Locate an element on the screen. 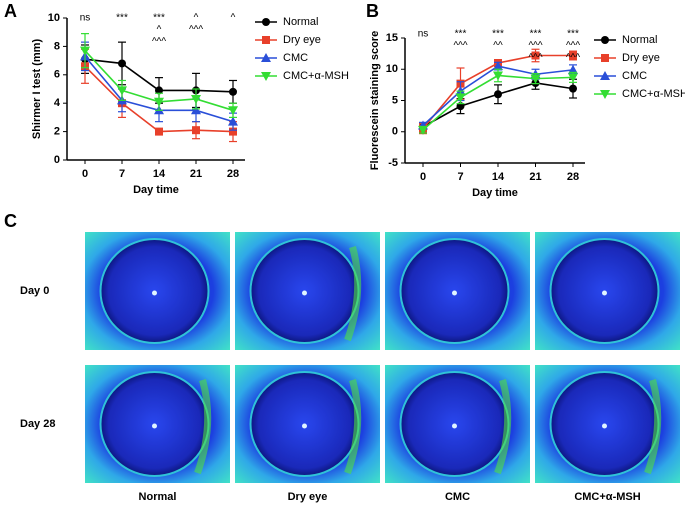  y-axis-label: Shirmer I test (mm) is located at coordinates (37, 89).